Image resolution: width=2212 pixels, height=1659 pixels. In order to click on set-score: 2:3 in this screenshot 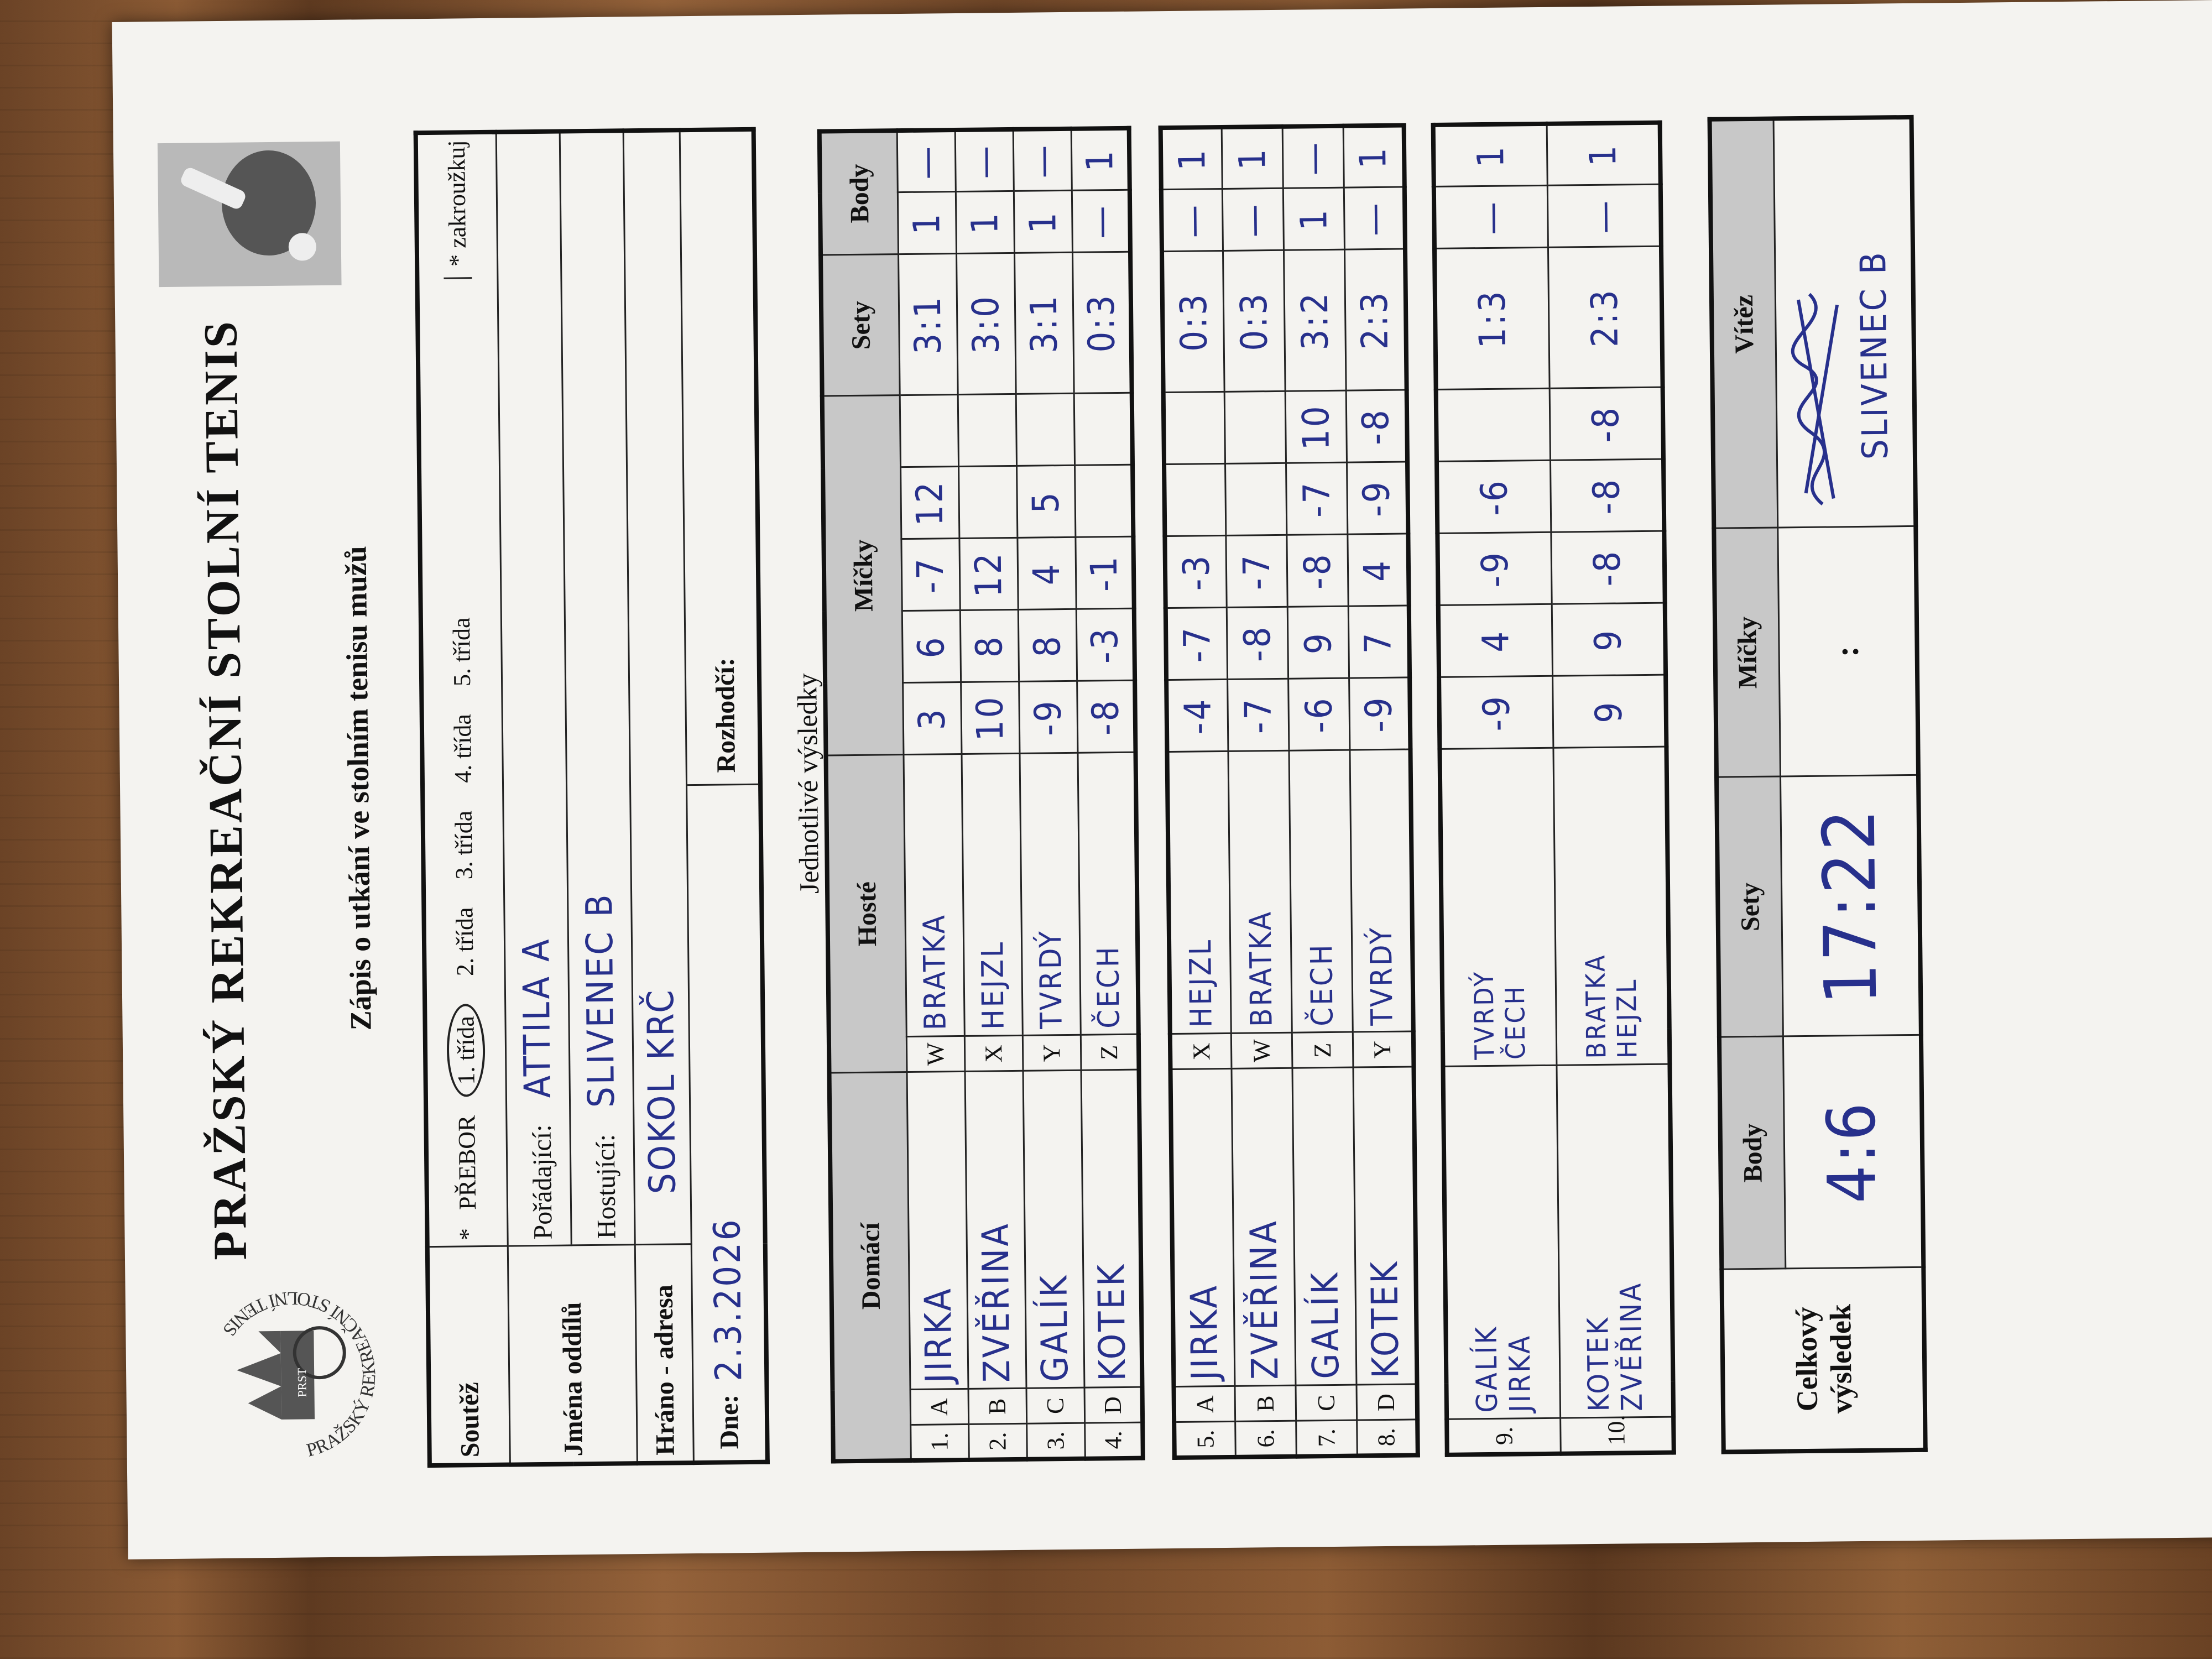, I will do `click(1605, 317)`.